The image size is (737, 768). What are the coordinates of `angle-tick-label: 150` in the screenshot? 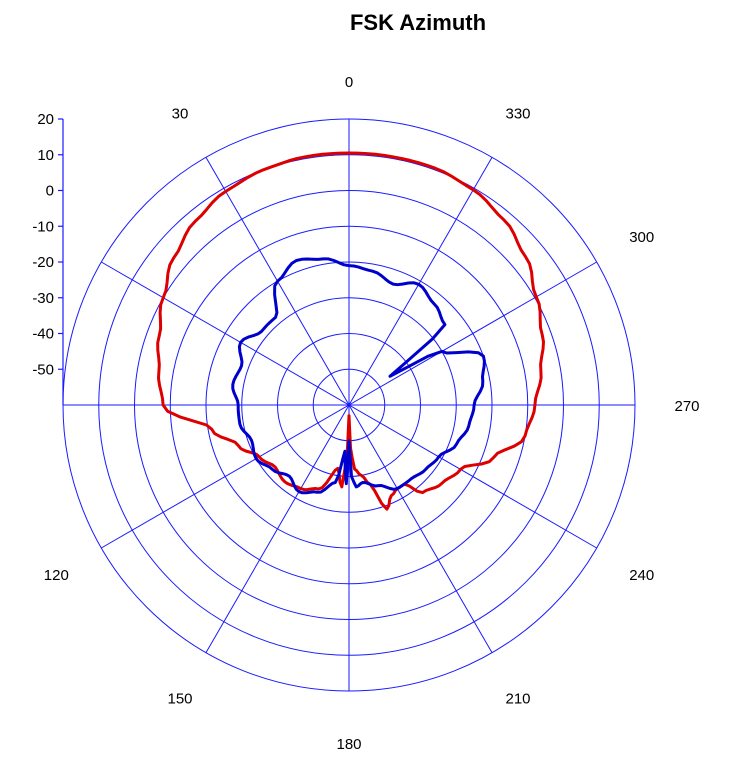 It's located at (179, 699).